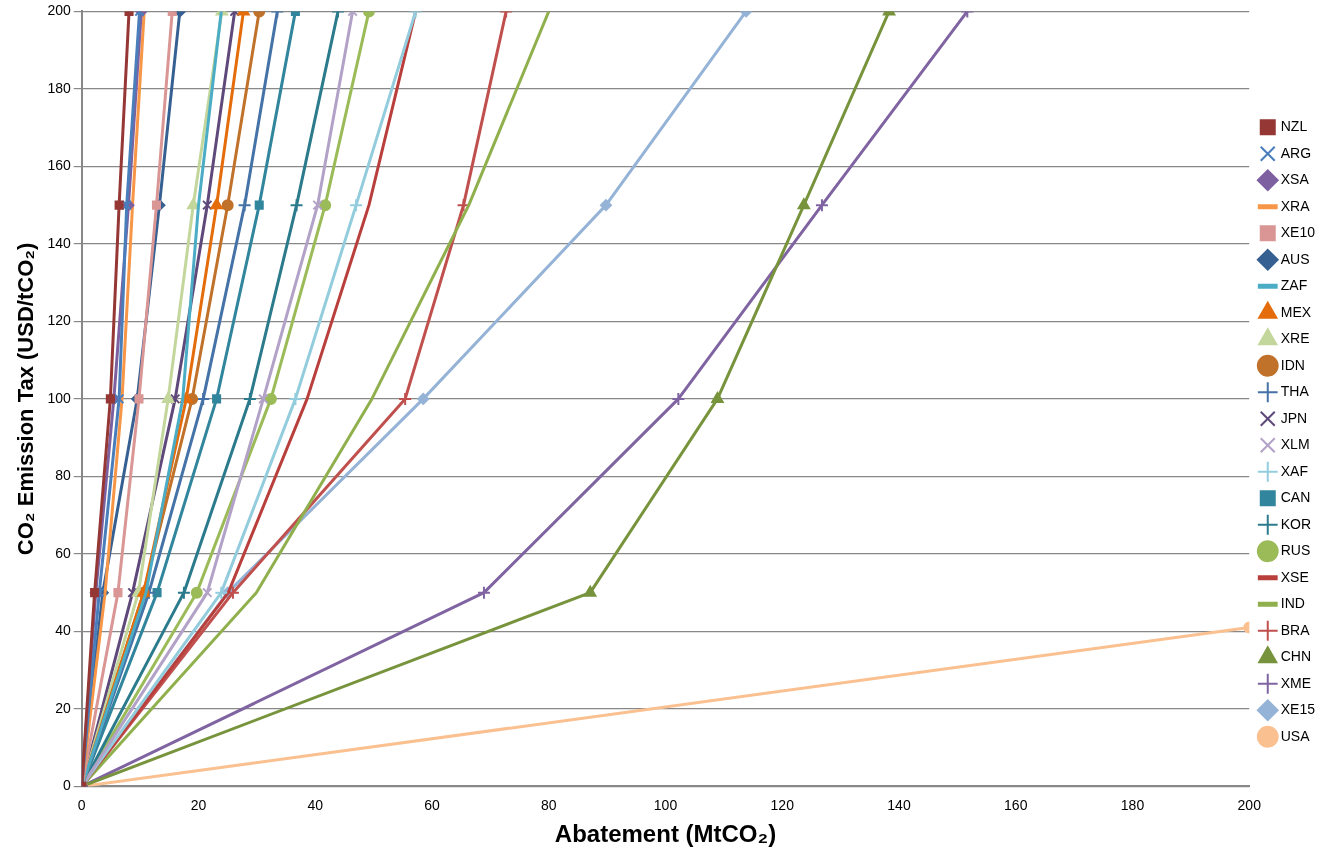 The image size is (1335, 859). I want to click on x-tick-label: 200, so click(1249, 804).